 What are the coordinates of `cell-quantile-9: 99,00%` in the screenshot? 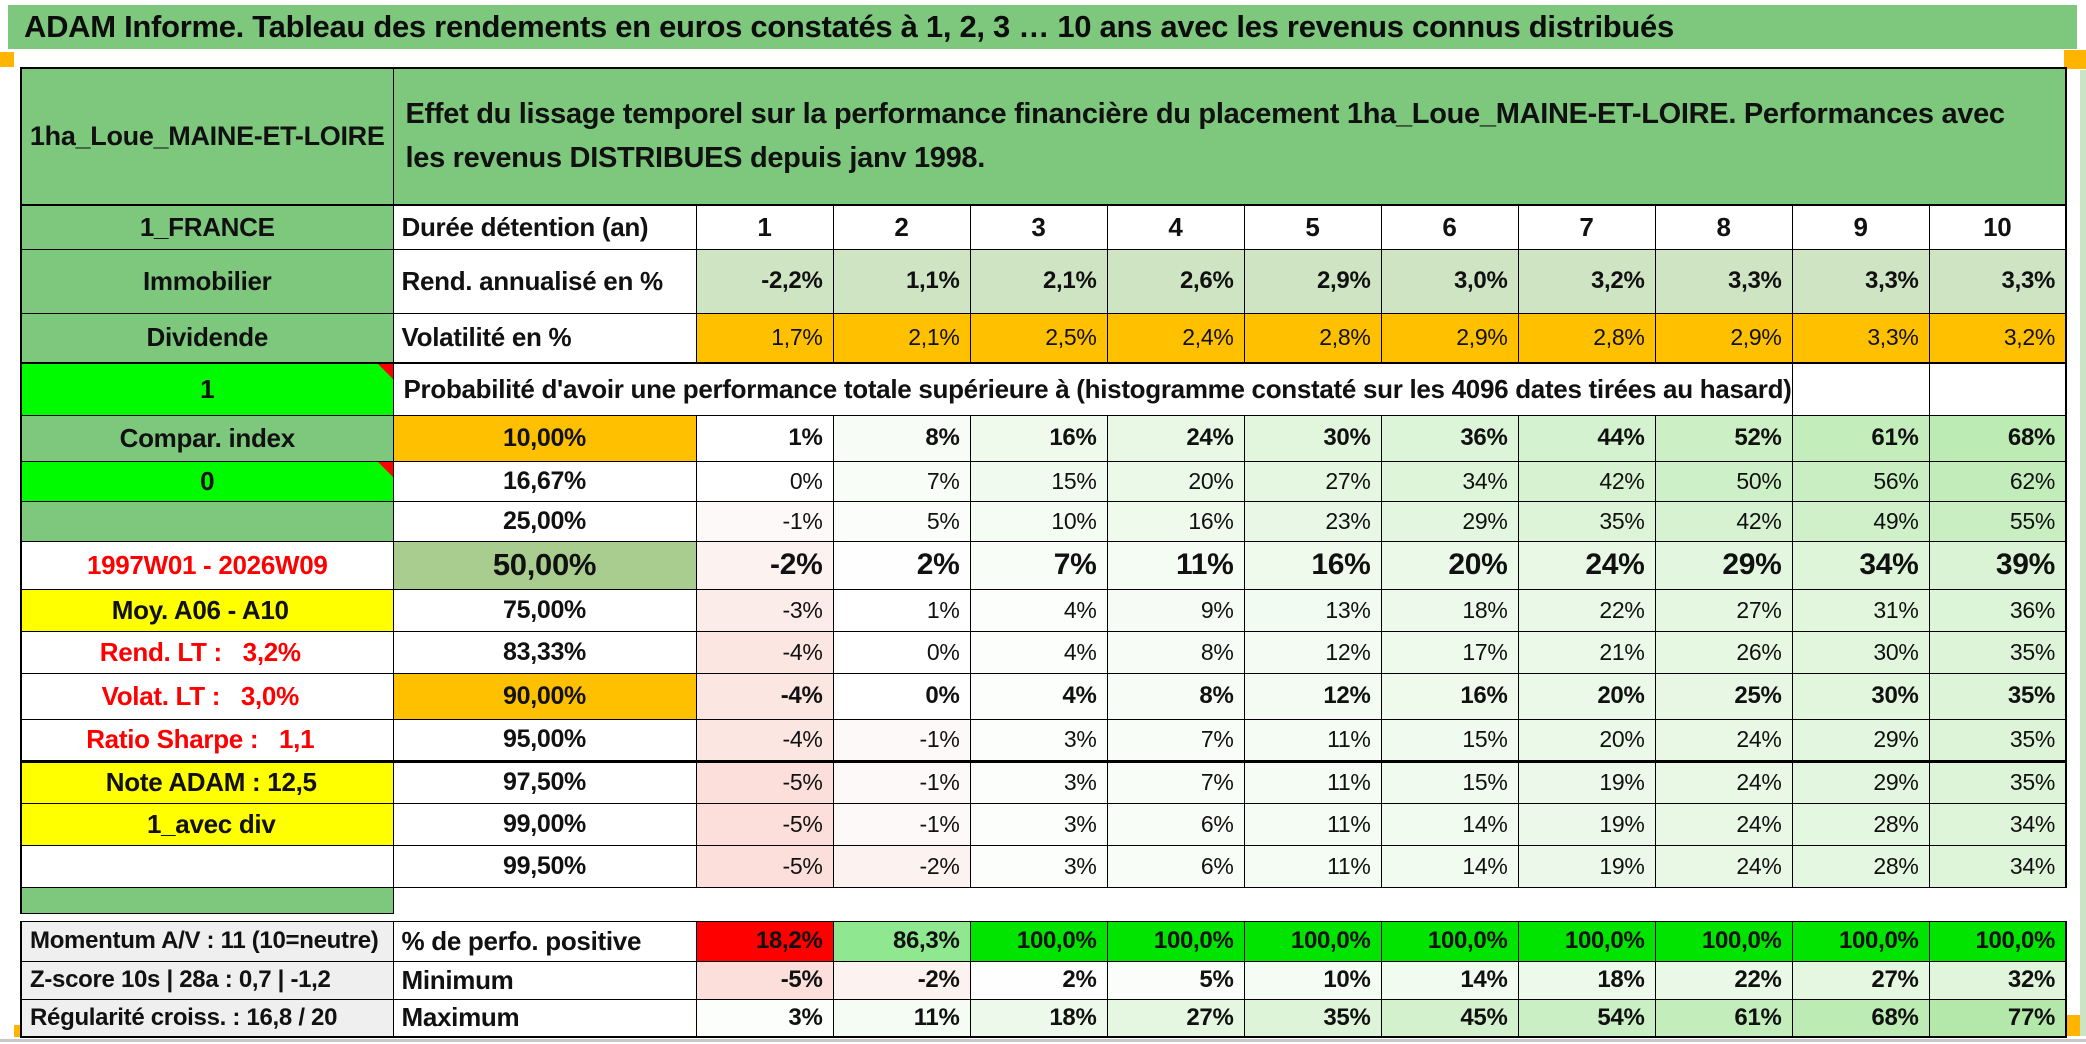 It's located at (544, 824).